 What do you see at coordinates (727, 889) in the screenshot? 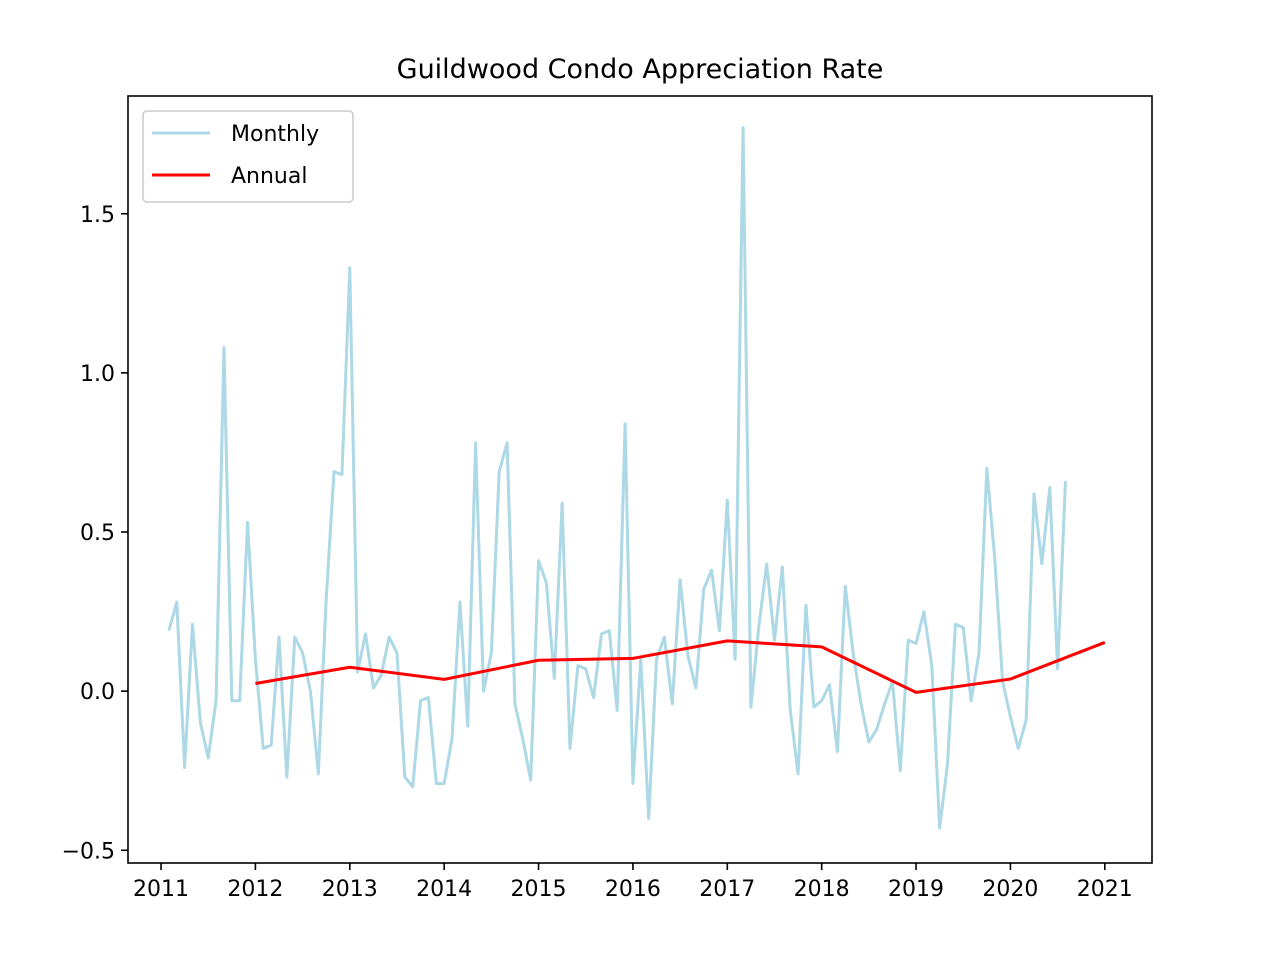
I see `x-tick-label: 2017` at bounding box center [727, 889].